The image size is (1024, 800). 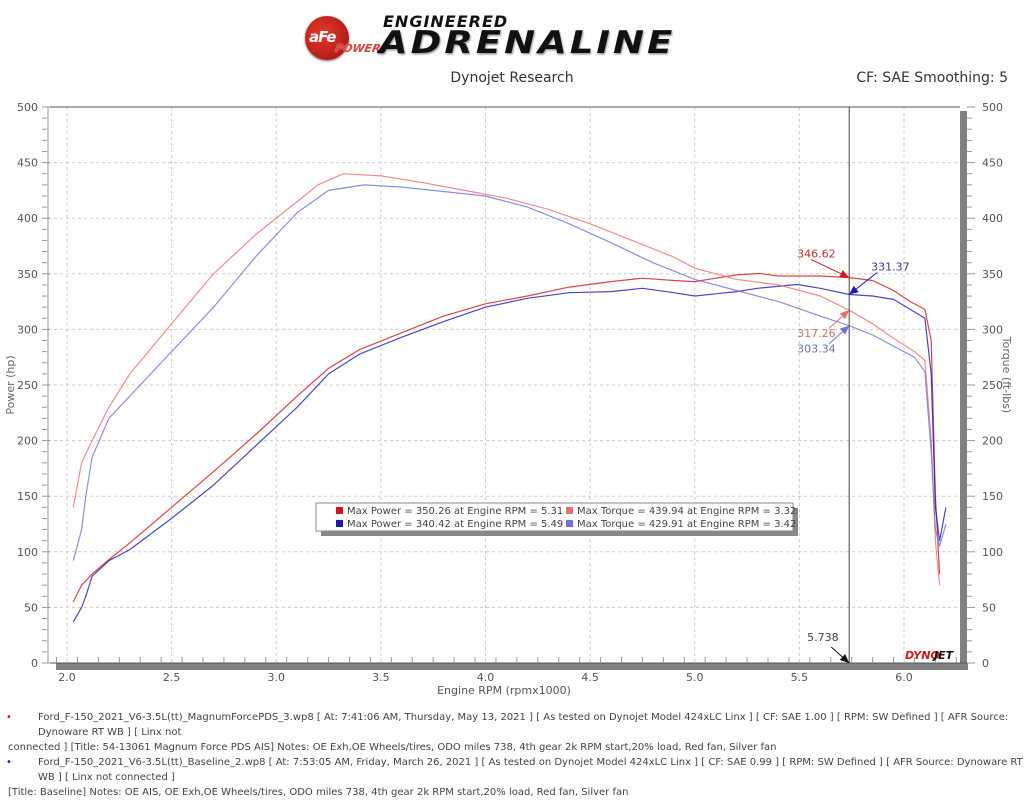 What do you see at coordinates (853, 385) in the screenshot?
I see `rpm-cursor: 346.62 331.37 317.26 303.34 5.738` at bounding box center [853, 385].